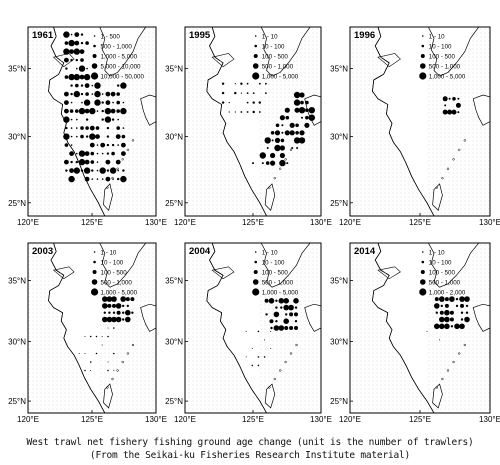  What do you see at coordinates (442, 57) in the screenshot?
I see `legend-label: 100 - 500` at bounding box center [442, 57].